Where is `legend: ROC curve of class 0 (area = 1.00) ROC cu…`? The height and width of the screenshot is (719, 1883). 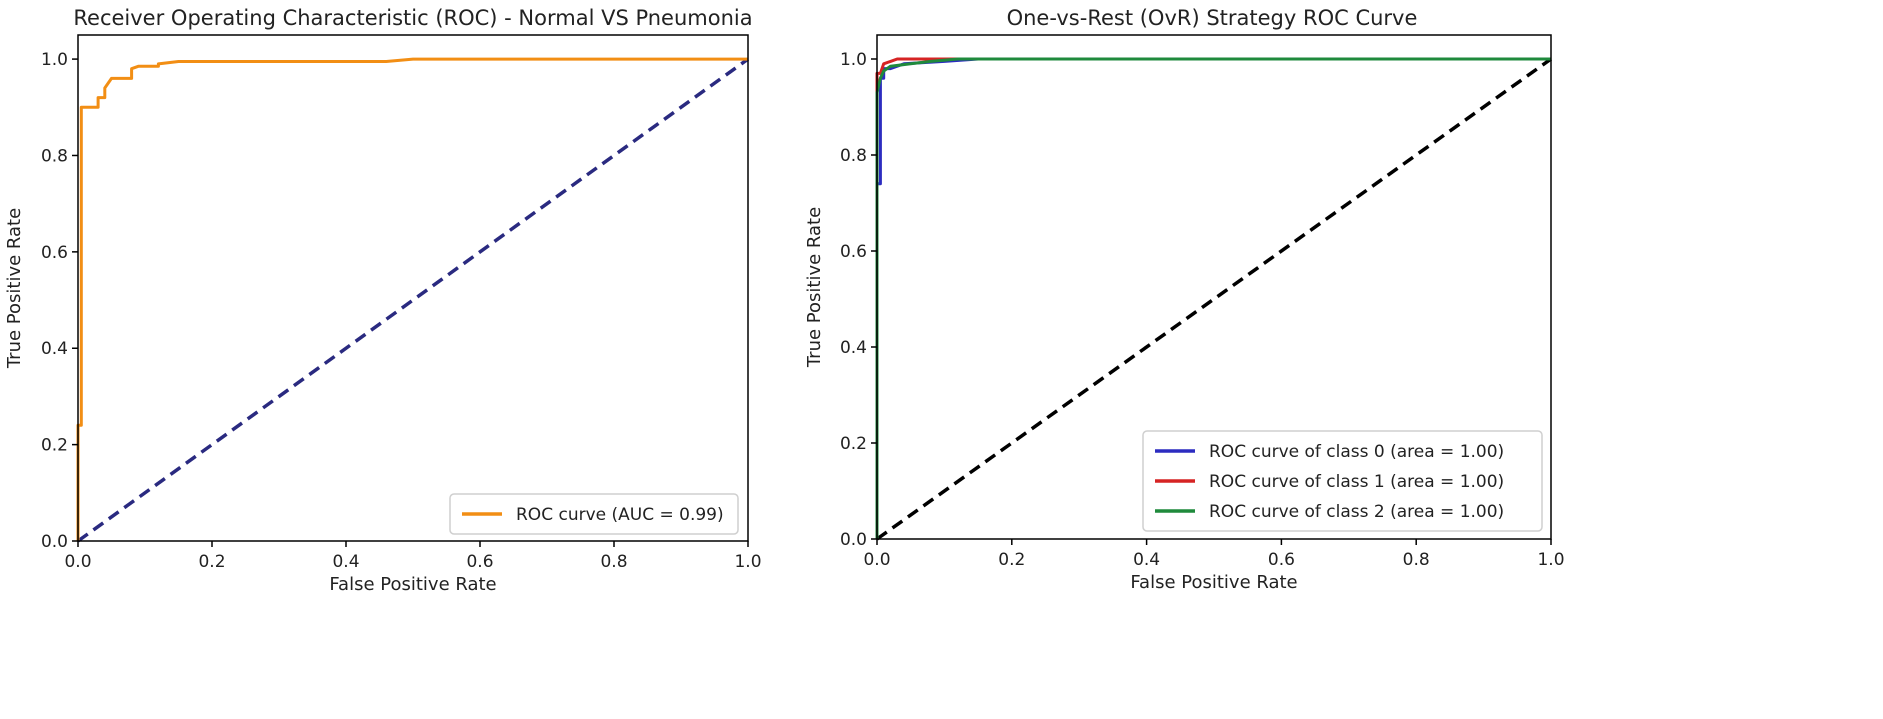 legend: ROC curve of class 0 (area = 1.00) ROC cu… is located at coordinates (1342, 481).